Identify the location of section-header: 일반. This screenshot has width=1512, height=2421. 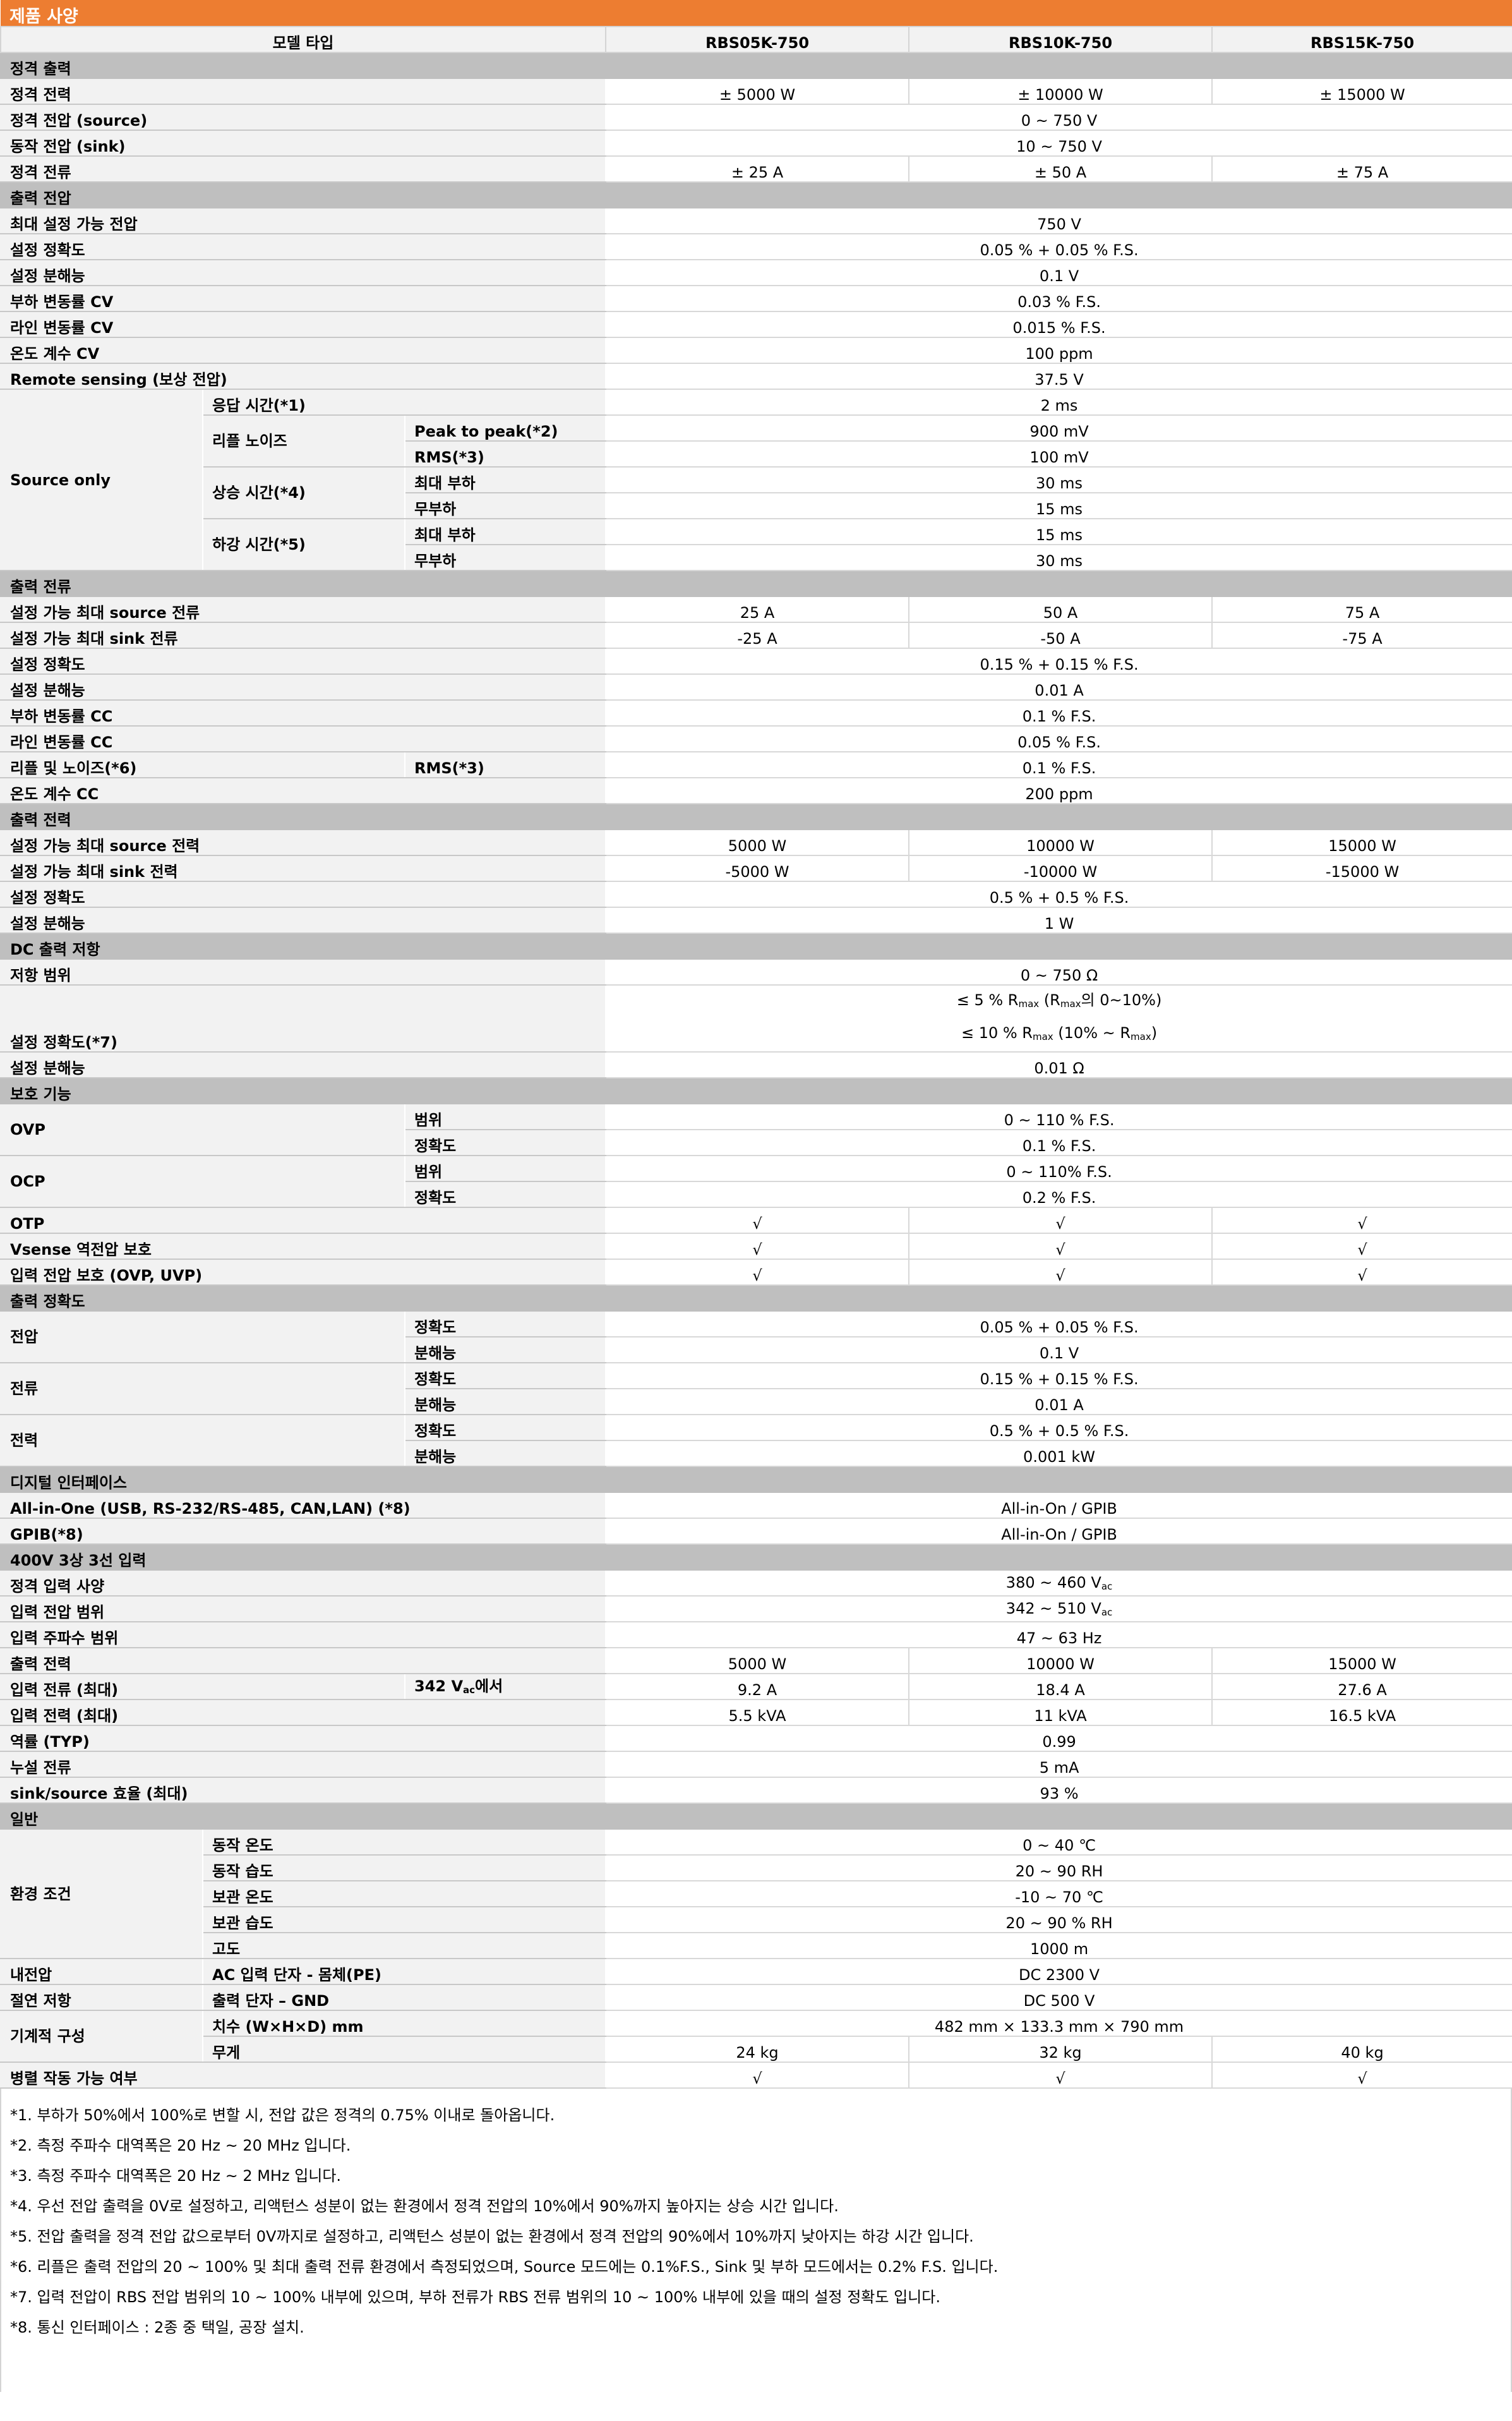
(756, 1816).